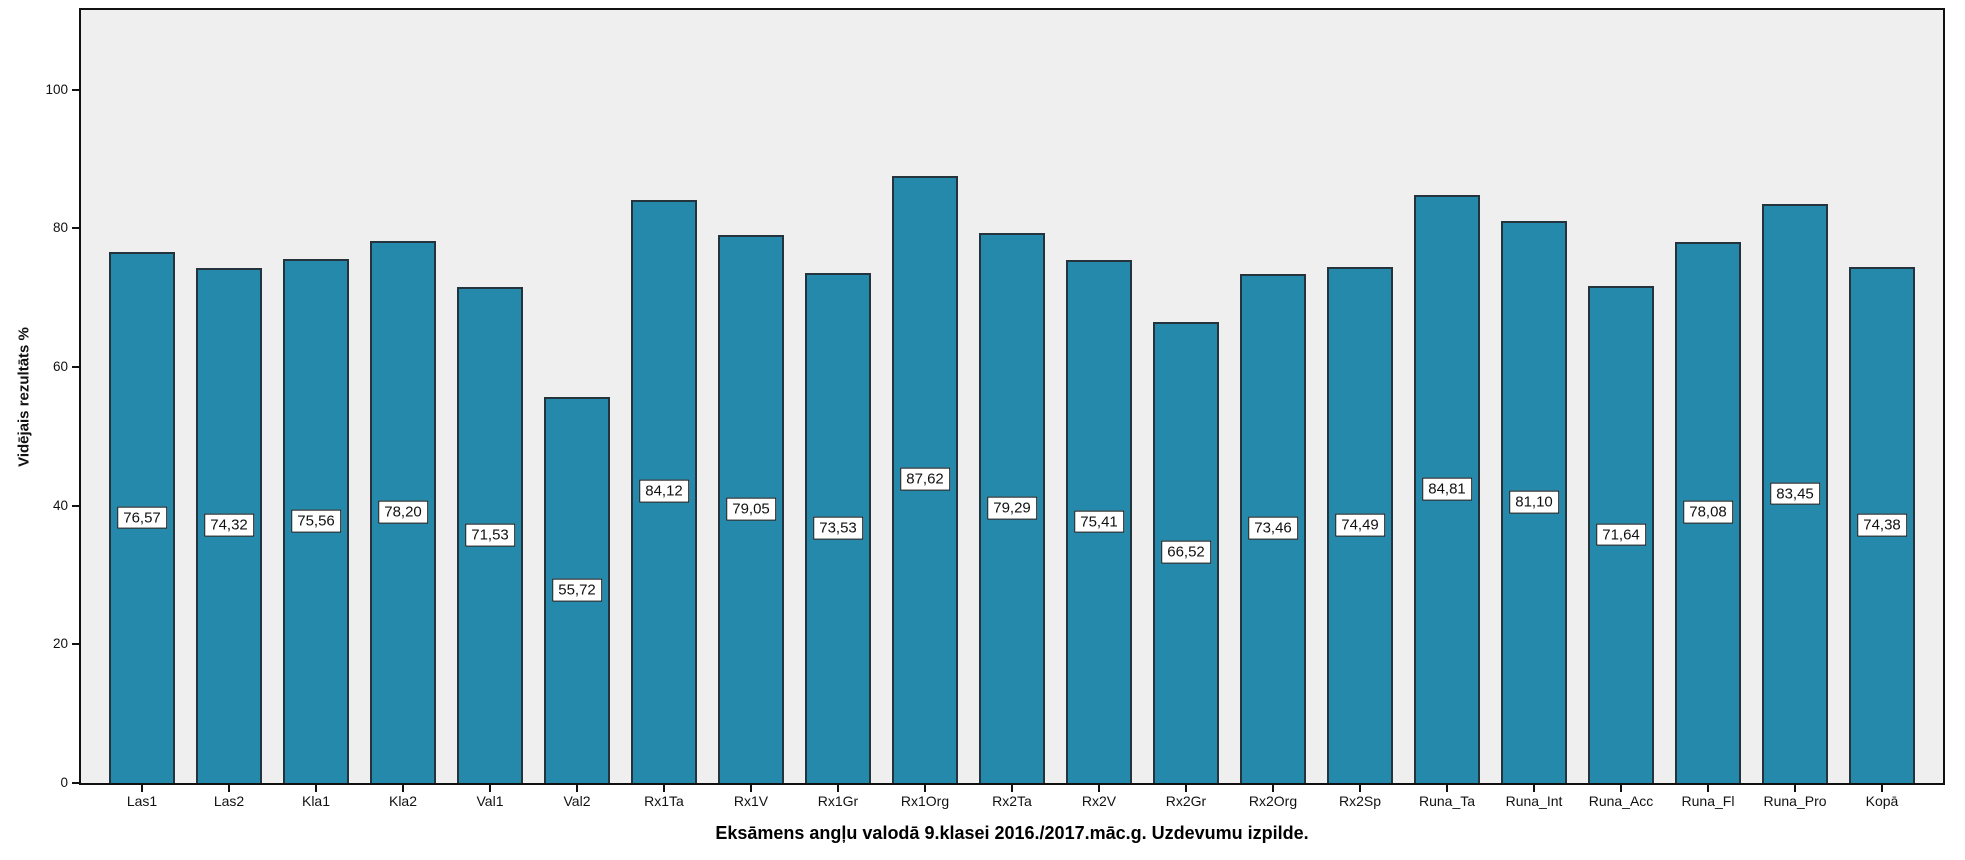 The image size is (1965, 860). Describe the element at coordinates (664, 491) in the screenshot. I see `bar-value-label: 84,12` at that location.